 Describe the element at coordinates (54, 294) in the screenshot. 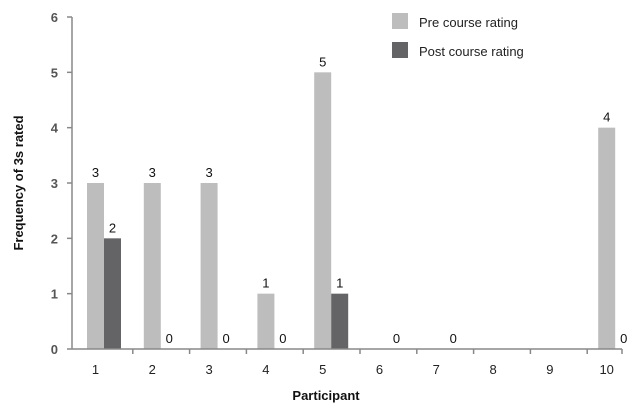

I see `y-tick-label: 1` at that location.